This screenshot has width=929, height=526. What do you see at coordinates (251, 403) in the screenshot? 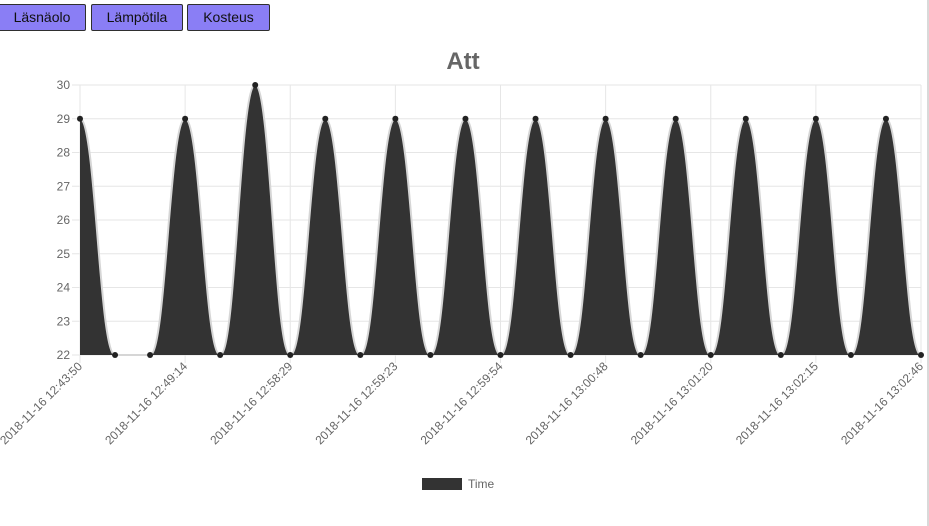
I see `x-tick-label: 2018-11-16 12:58:29` at bounding box center [251, 403].